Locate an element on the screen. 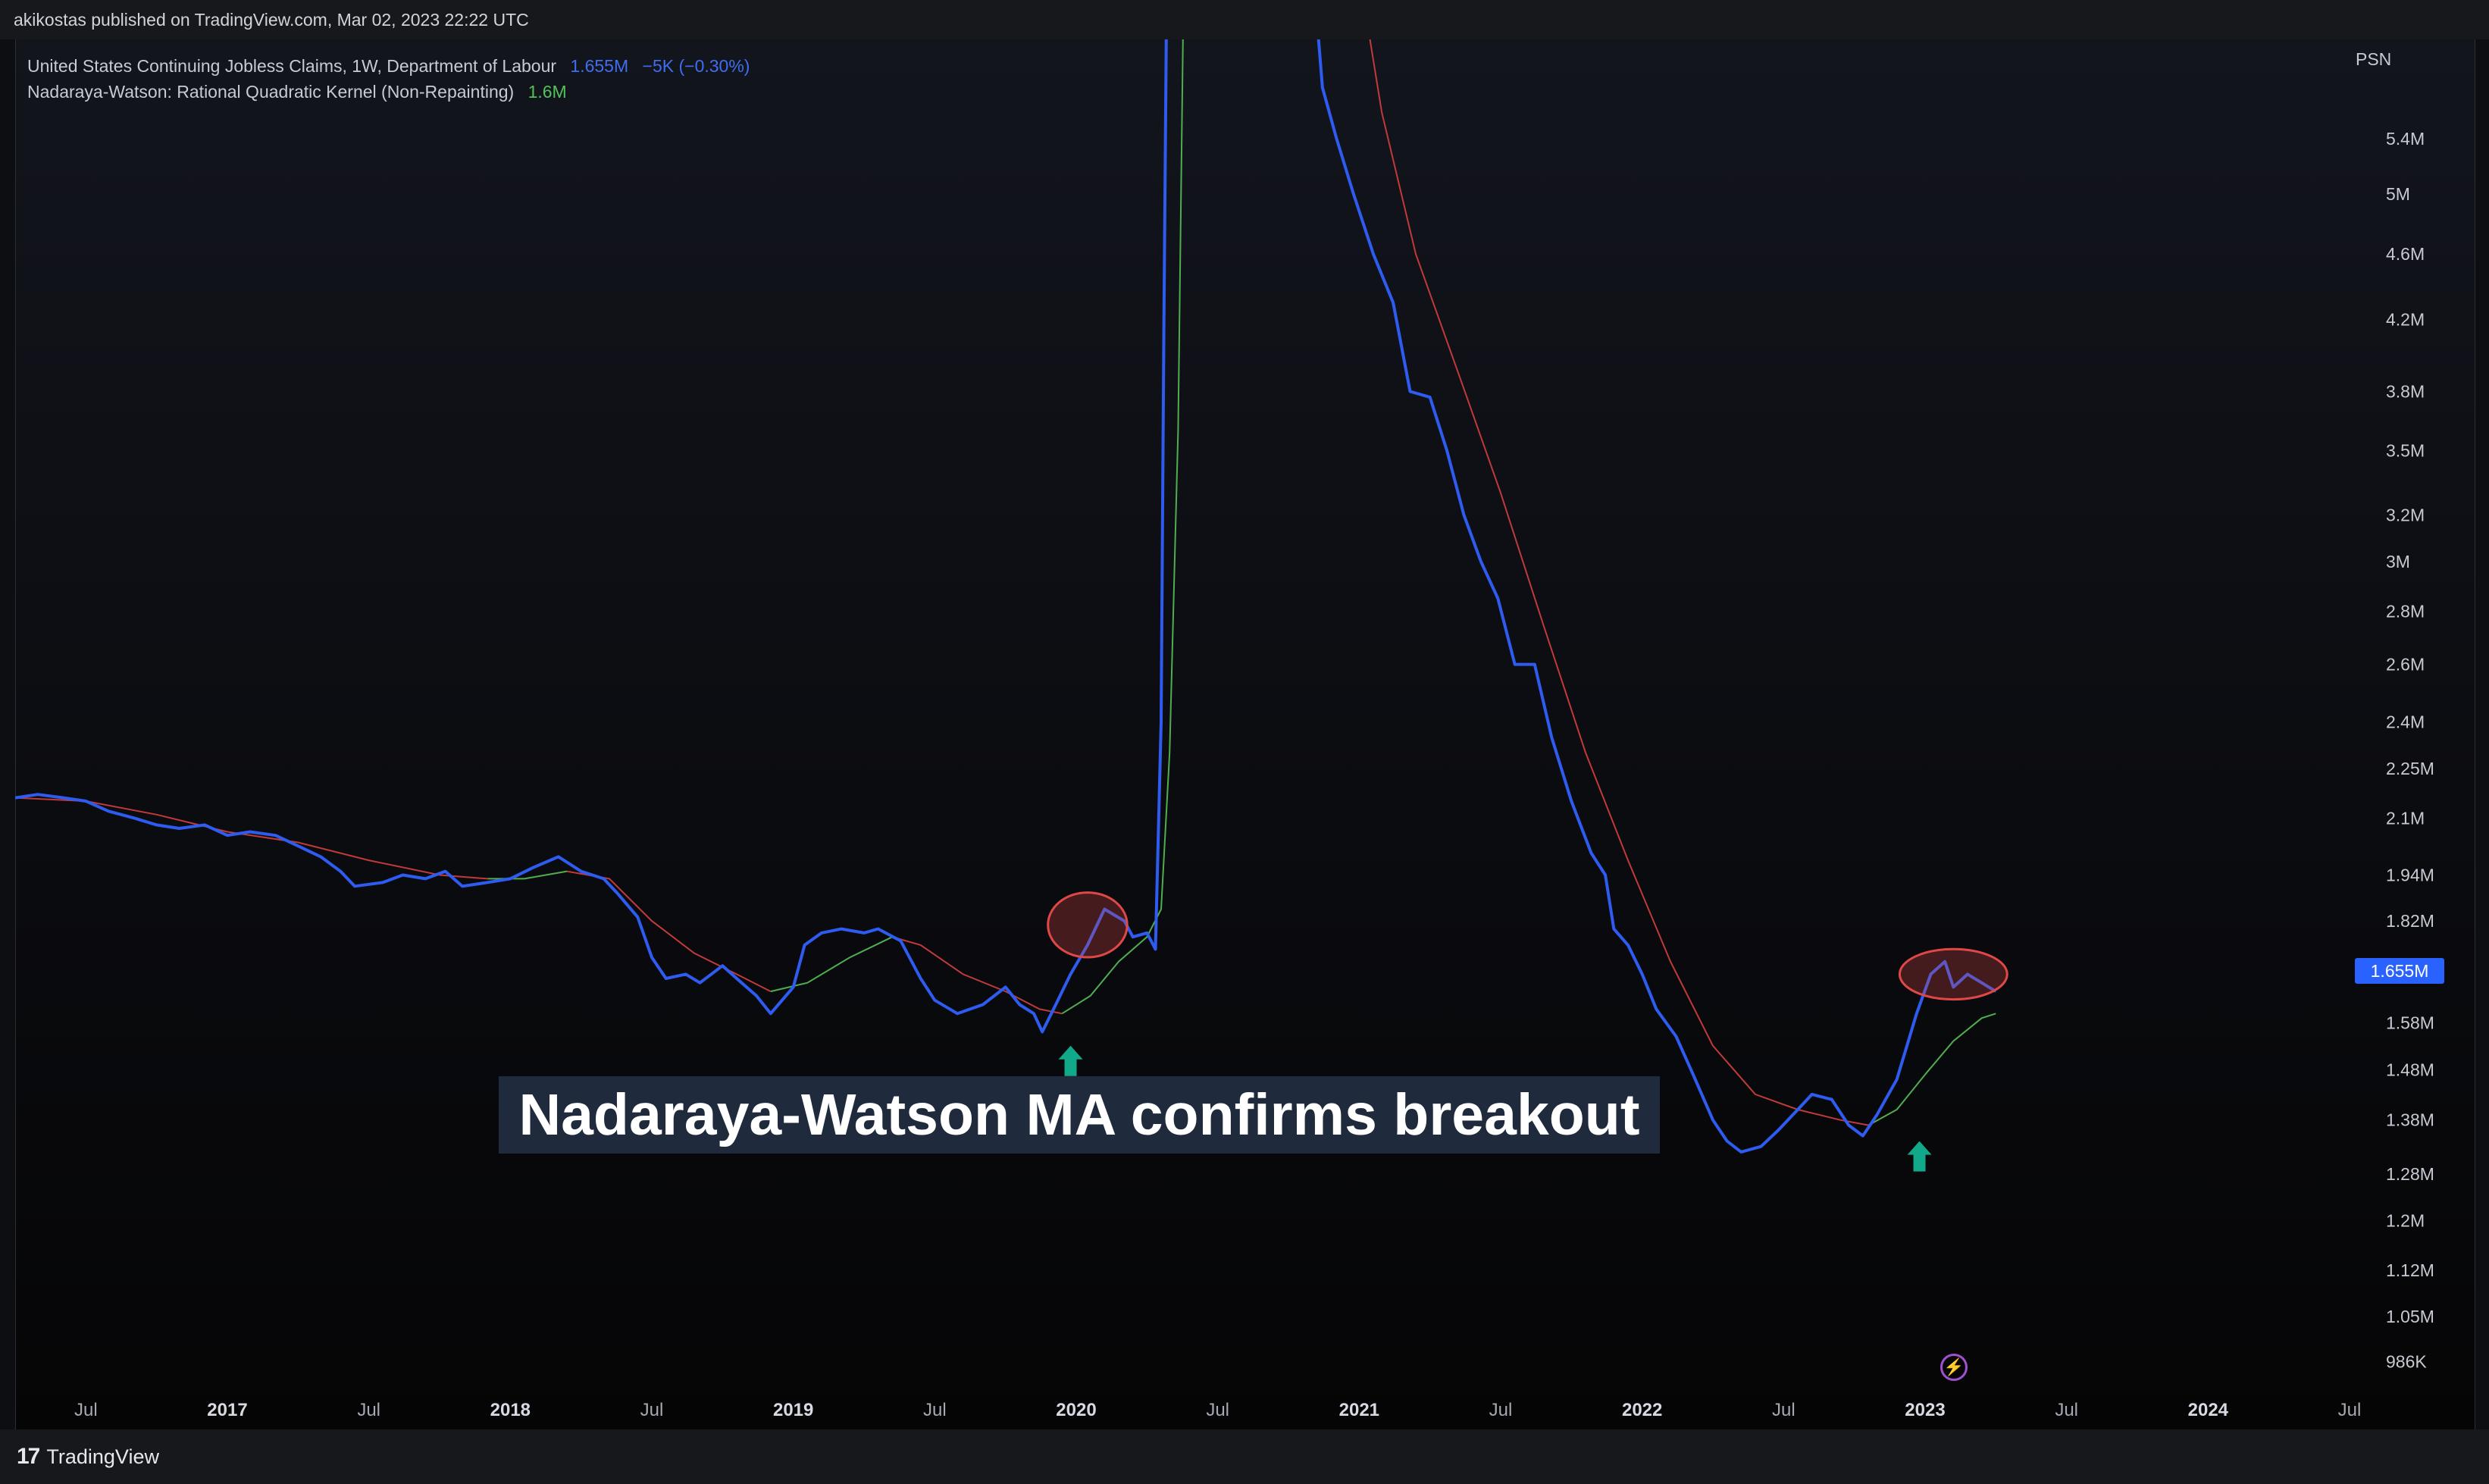  x-tick-label-0: Jul is located at coordinates (86, 1410).